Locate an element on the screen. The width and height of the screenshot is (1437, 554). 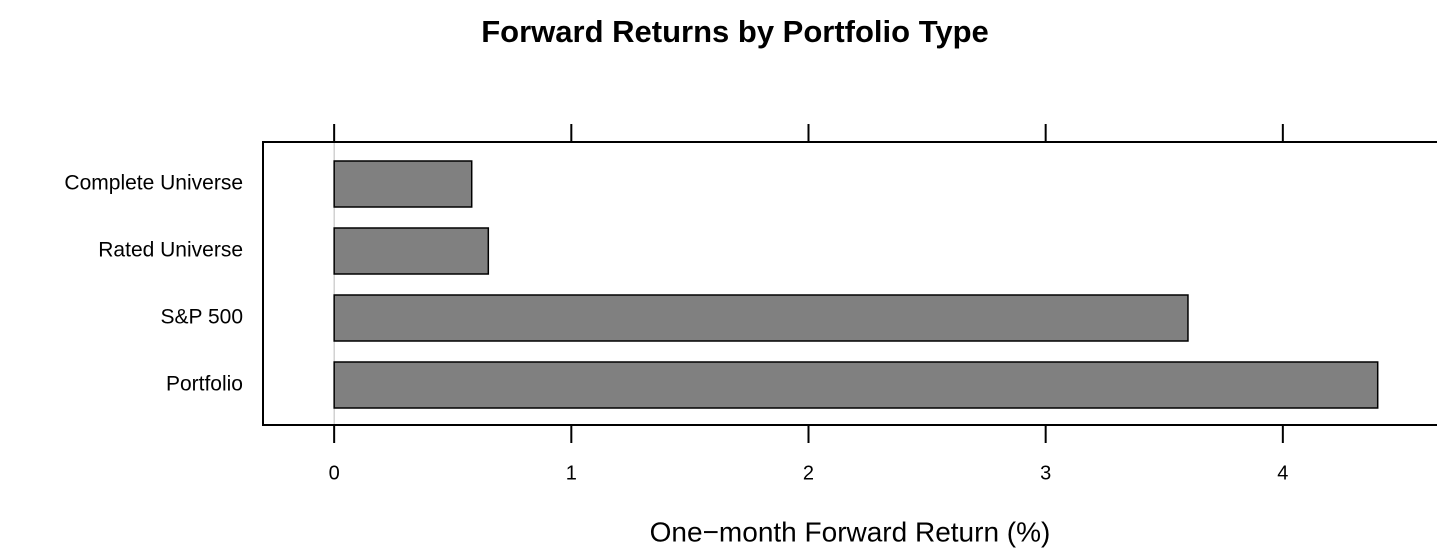
chart-title: Forward Returns by Portfolio Type is located at coordinates (735, 31).